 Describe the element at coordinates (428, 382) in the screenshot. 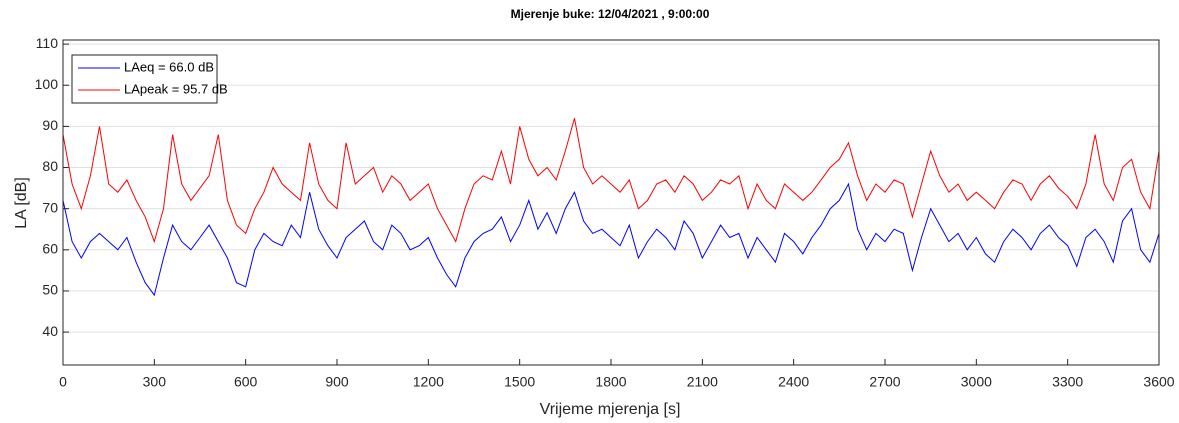

I see `x-tick-label: 1200` at that location.